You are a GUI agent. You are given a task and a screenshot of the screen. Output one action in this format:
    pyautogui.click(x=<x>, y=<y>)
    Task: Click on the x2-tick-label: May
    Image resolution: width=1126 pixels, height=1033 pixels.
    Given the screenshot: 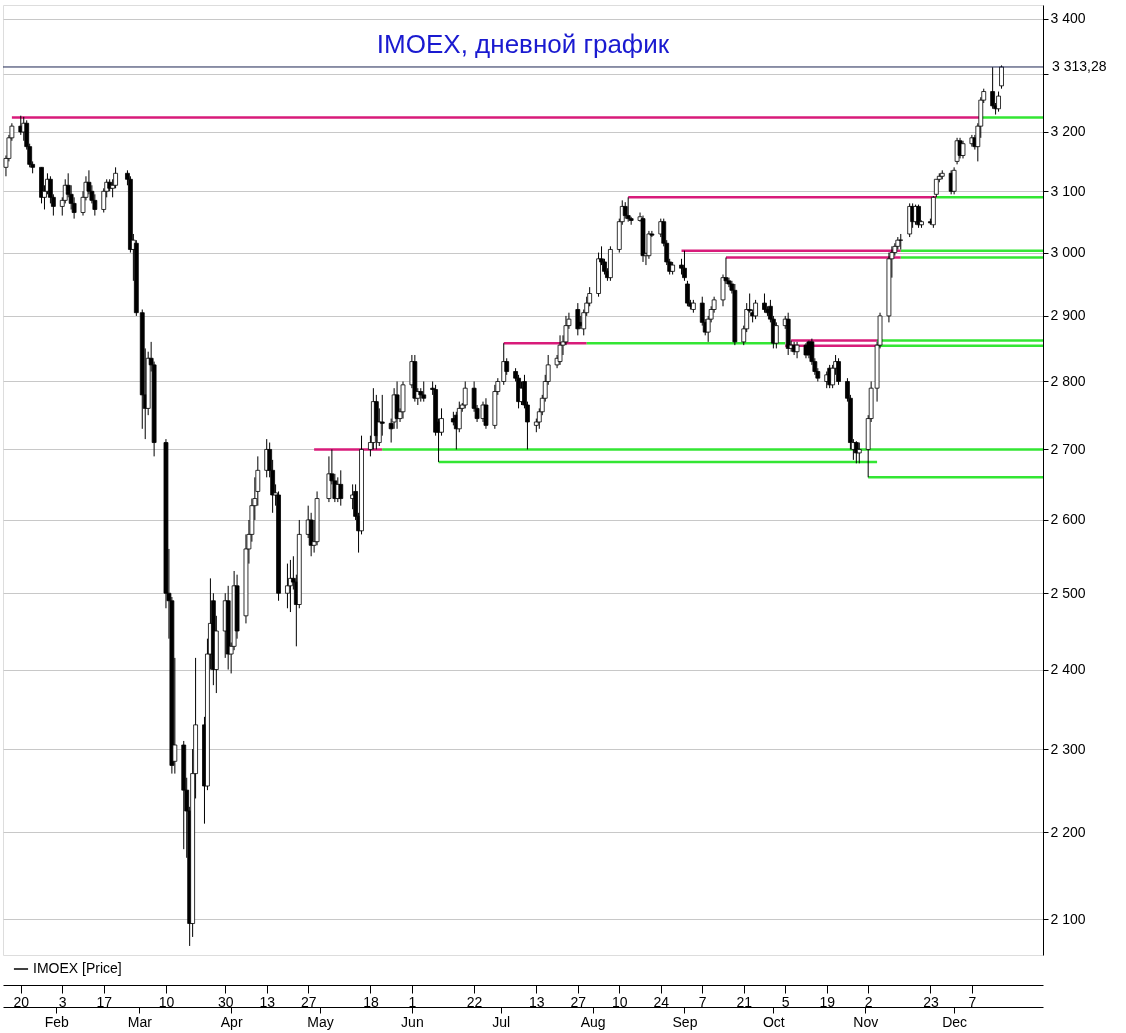 What is the action you would take?
    pyautogui.click(x=320, y=1021)
    